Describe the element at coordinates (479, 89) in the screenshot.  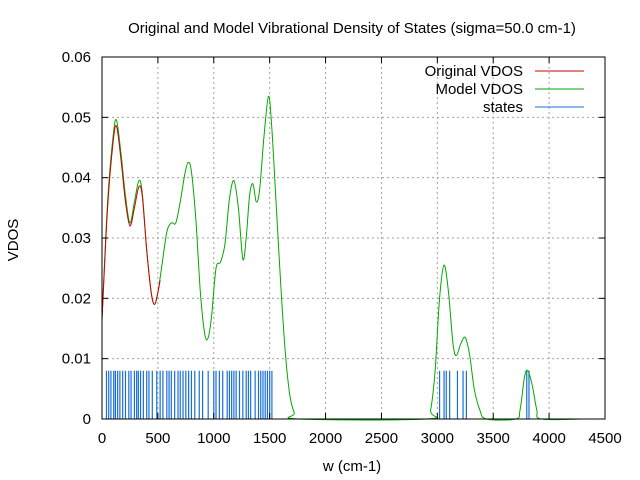
I see `legend-label: Model VDOS` at that location.